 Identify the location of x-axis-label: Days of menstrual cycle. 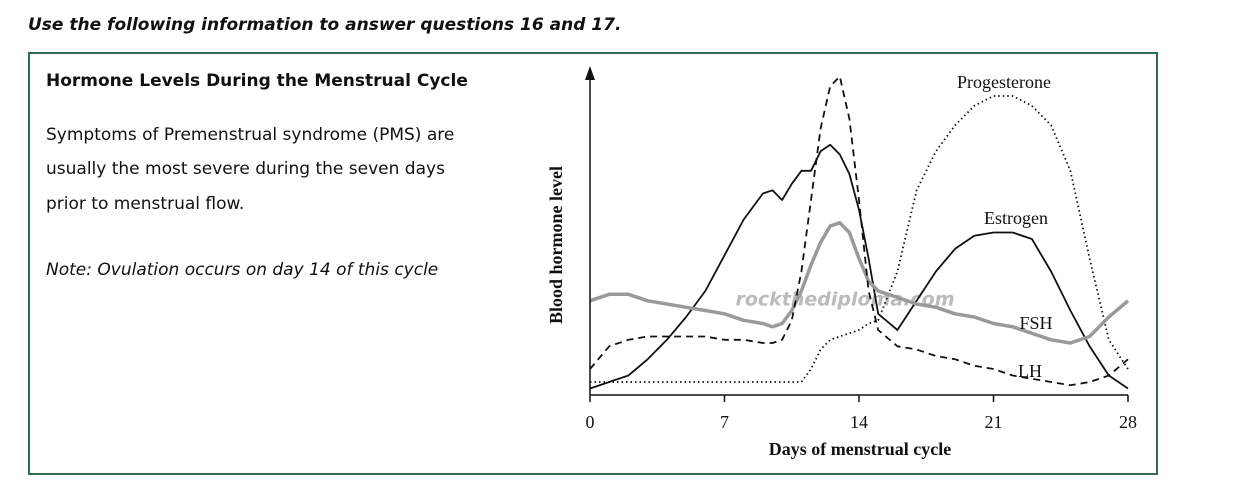
(860, 449).